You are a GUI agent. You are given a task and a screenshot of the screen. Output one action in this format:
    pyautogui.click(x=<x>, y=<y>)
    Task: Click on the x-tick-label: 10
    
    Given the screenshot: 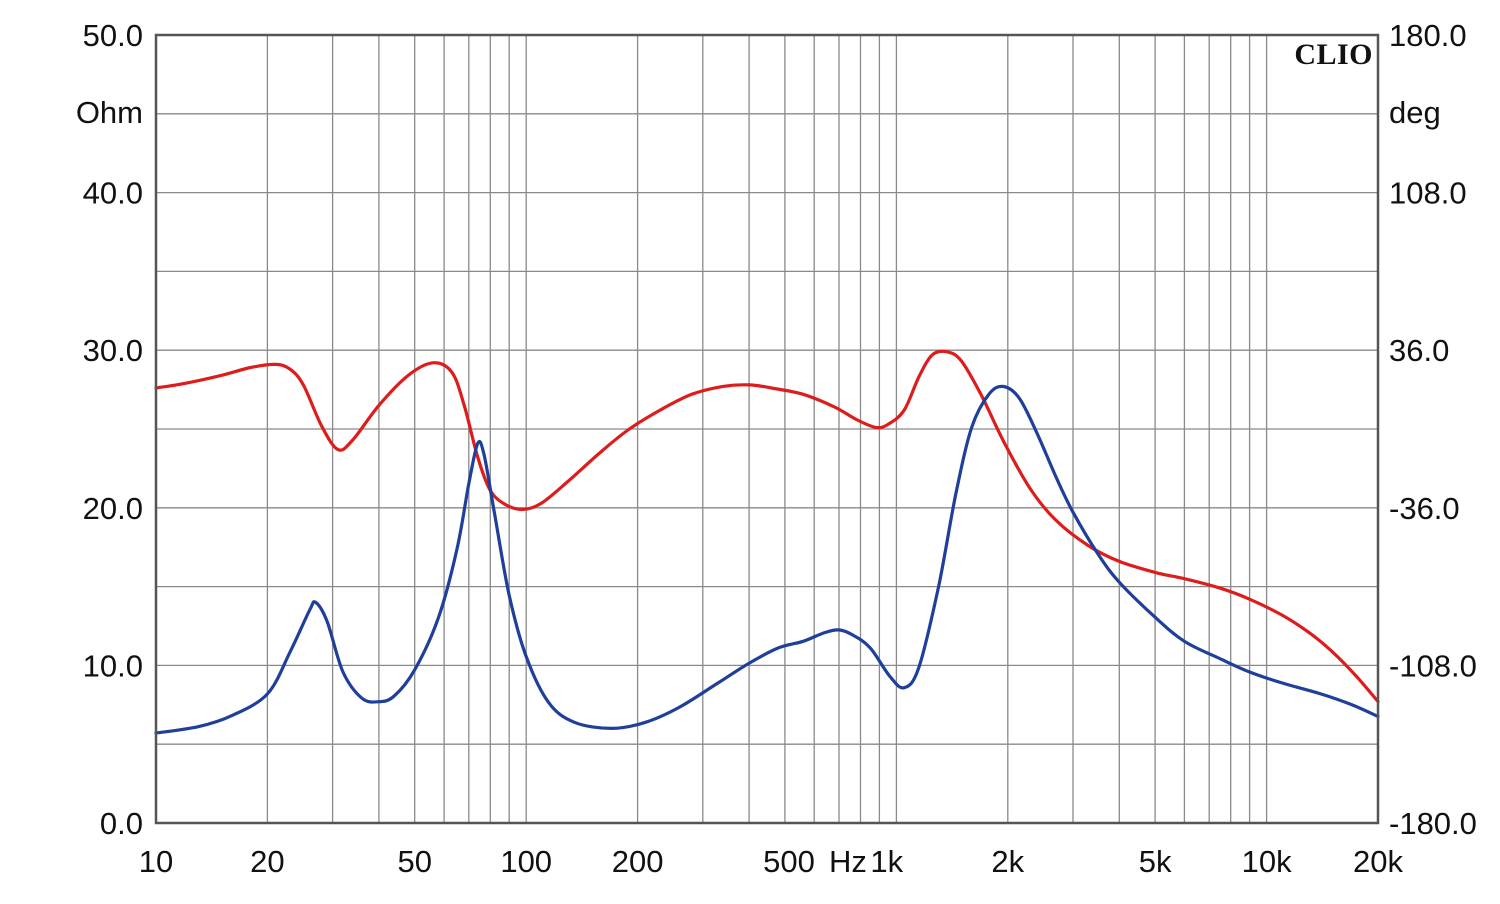 What is the action you would take?
    pyautogui.click(x=156, y=861)
    